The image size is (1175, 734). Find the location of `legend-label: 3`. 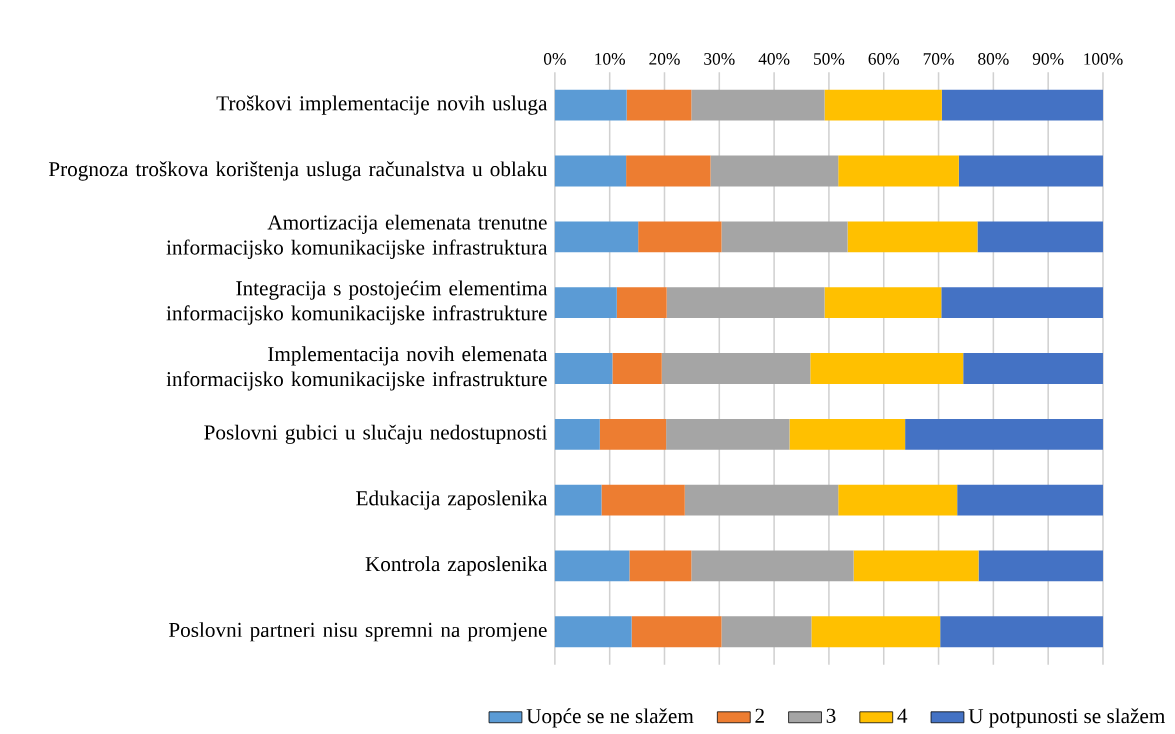

legend-label: 3 is located at coordinates (831, 715).